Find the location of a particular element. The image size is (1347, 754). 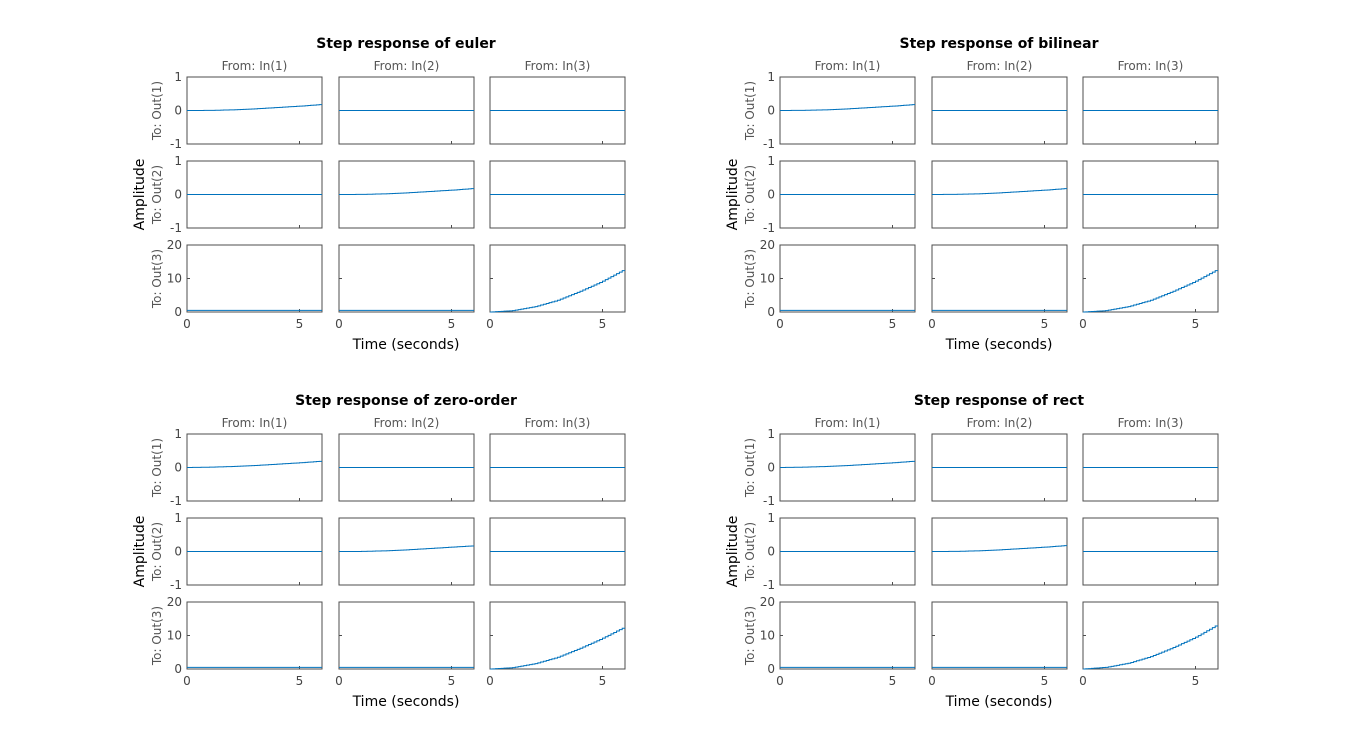

subplot-out3-in2 is located at coordinates (999, 635).